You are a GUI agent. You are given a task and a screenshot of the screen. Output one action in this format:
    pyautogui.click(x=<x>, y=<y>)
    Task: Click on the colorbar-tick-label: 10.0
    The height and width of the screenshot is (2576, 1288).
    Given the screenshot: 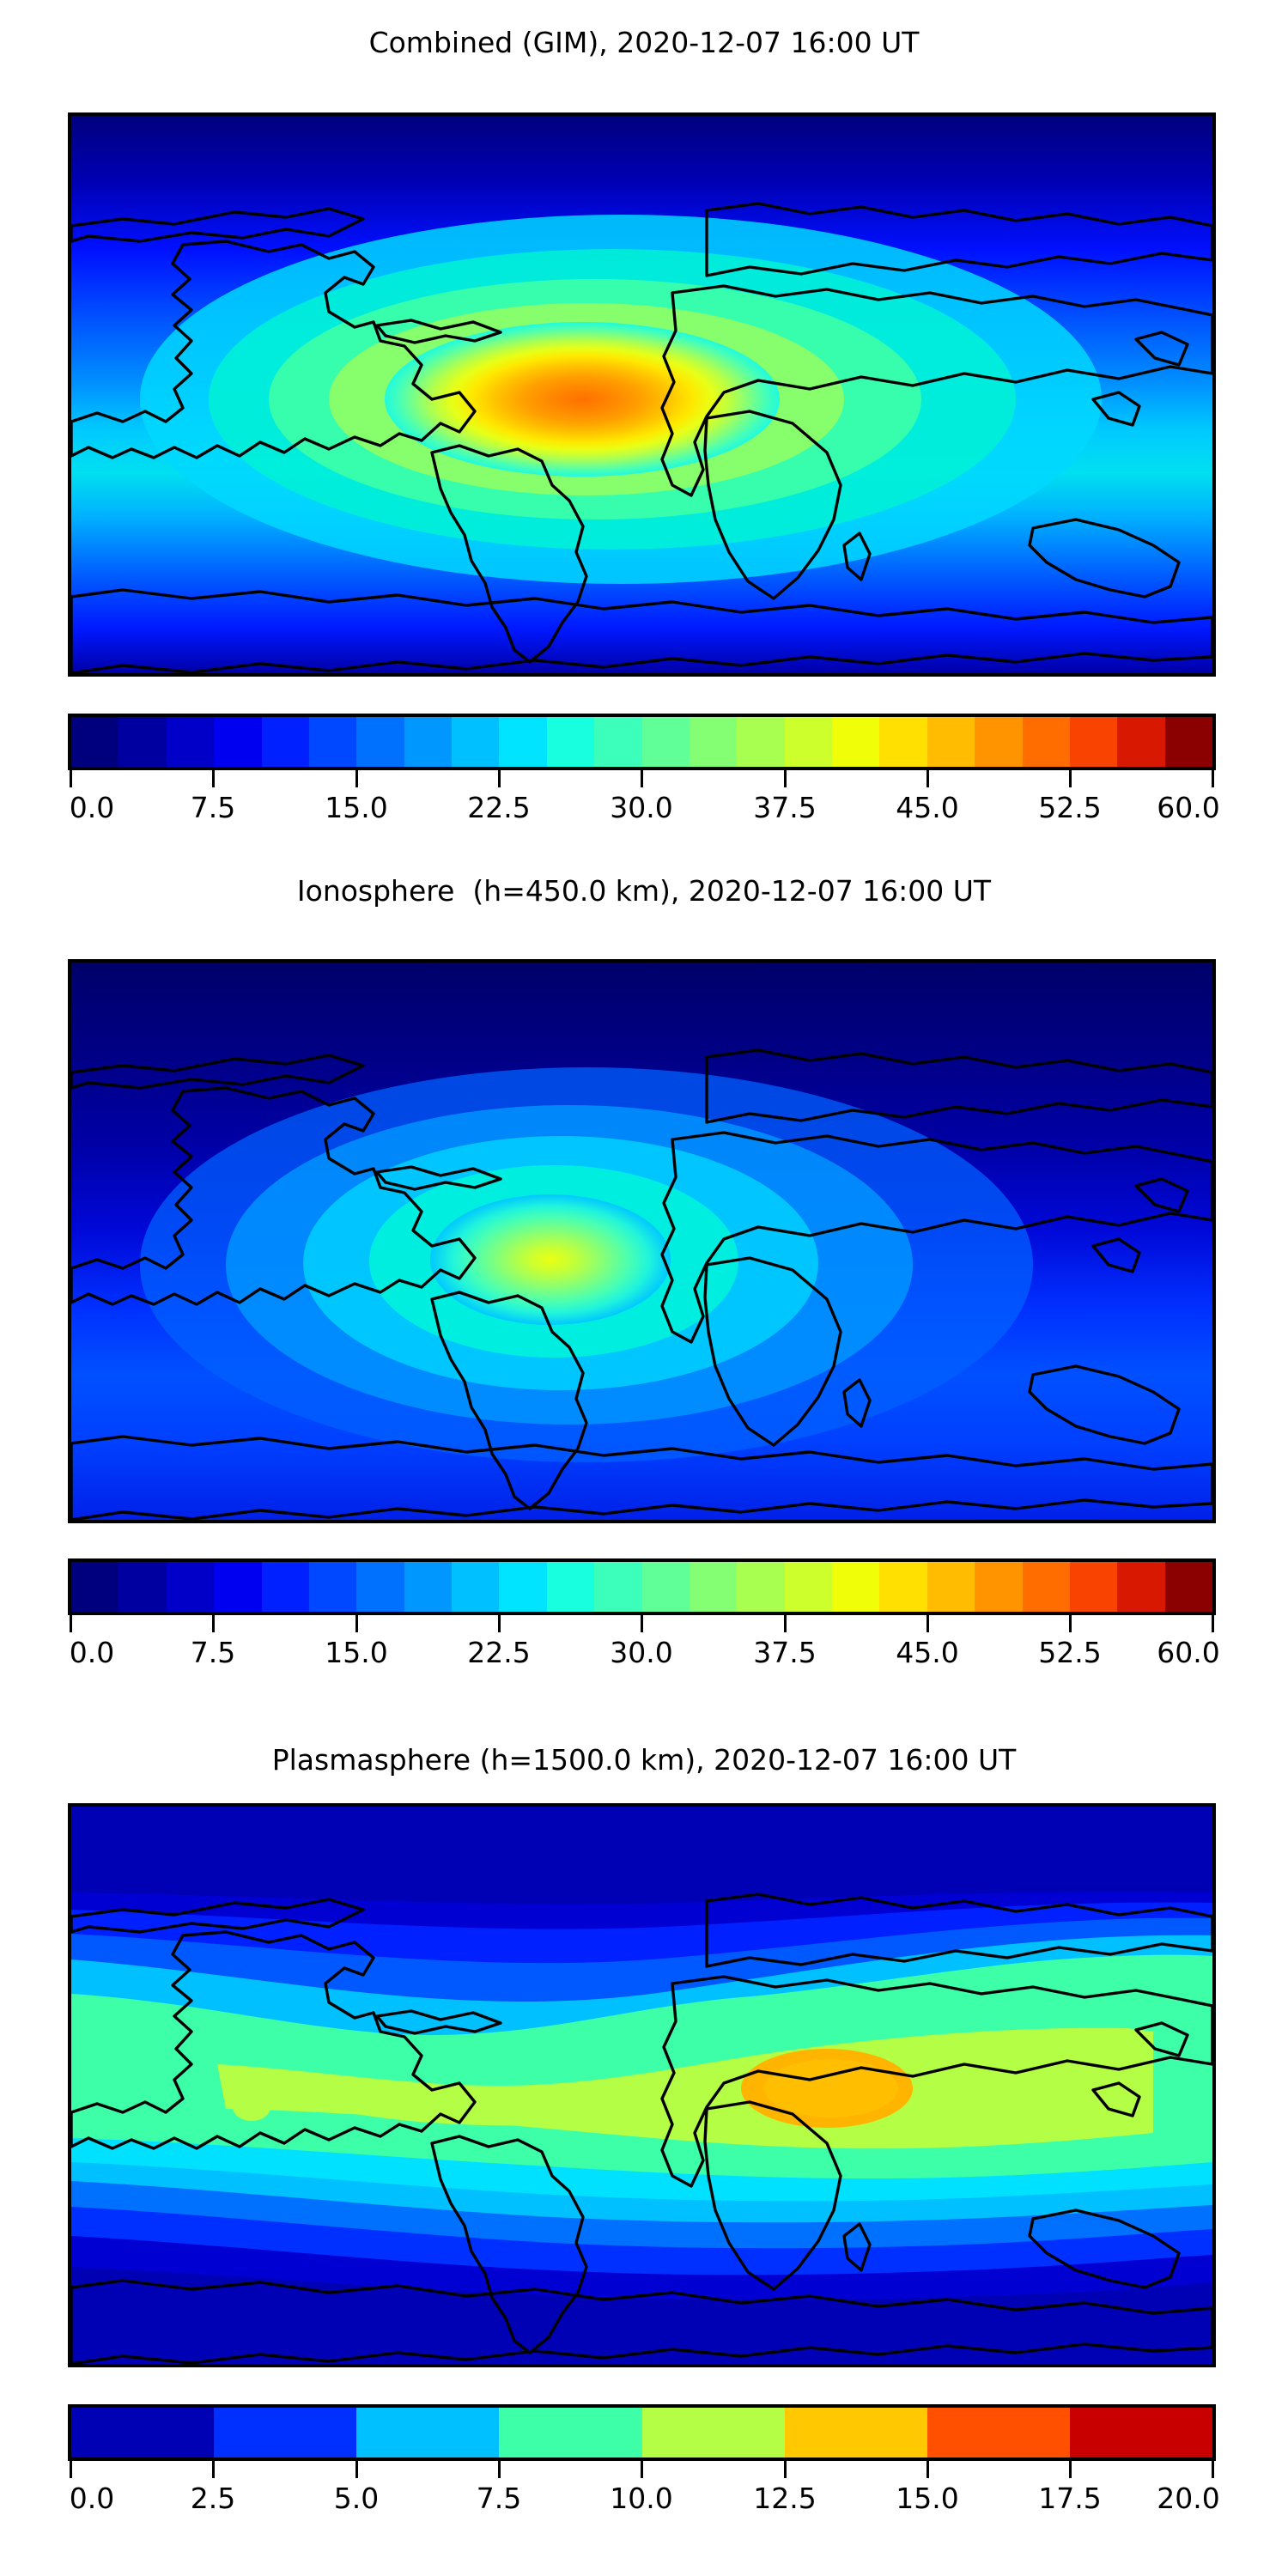 What is the action you would take?
    pyautogui.click(x=641, y=2499)
    